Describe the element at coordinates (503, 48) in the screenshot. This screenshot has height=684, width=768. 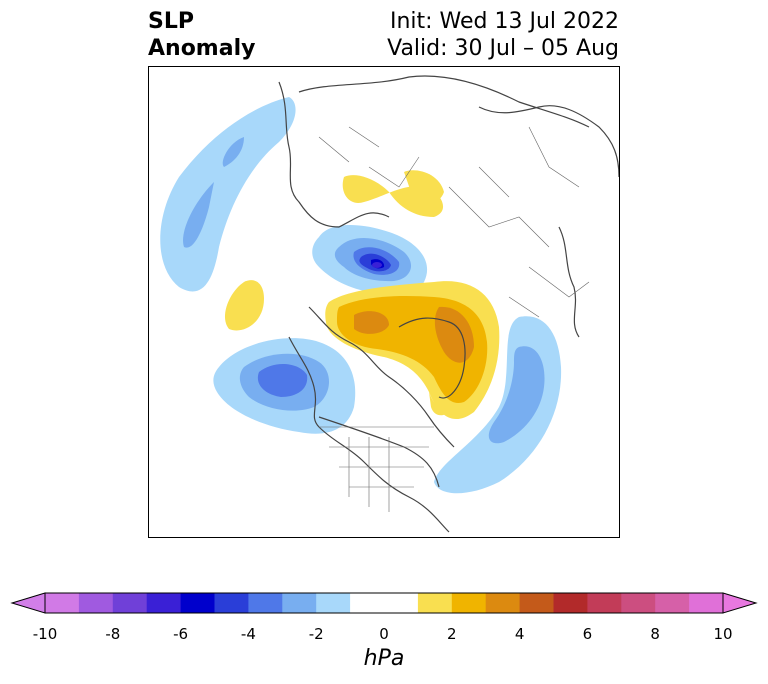
I see `valid-period: Valid: 30 Jul – 05 Aug` at that location.